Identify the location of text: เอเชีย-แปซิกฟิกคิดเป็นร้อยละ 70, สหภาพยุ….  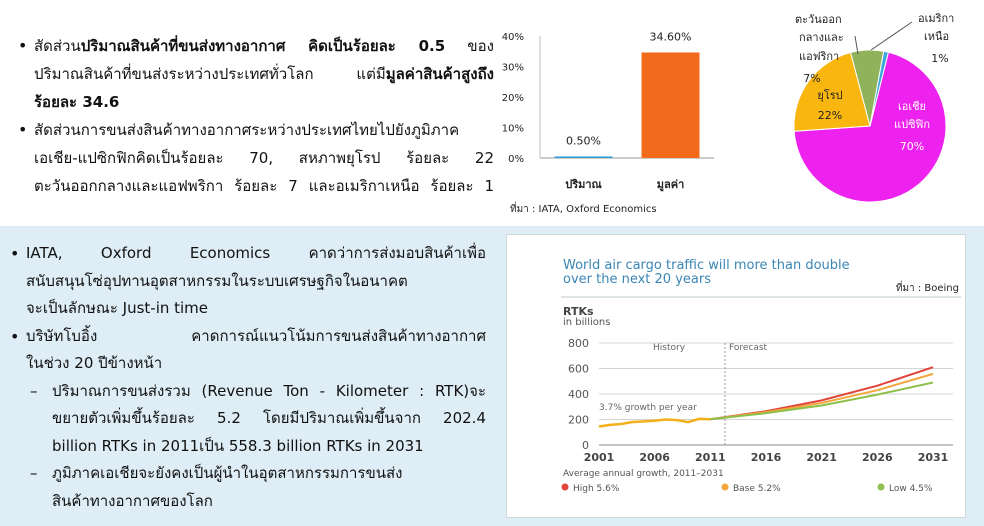
(264, 158).